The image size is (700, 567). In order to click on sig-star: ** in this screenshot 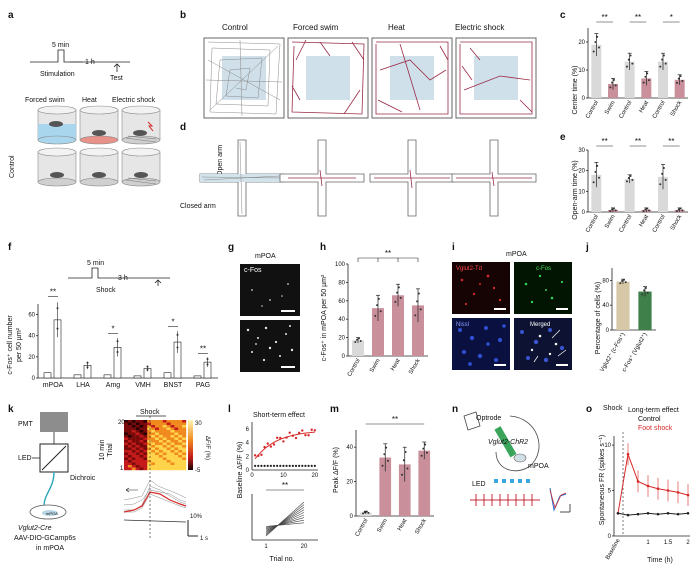, I will do `click(203, 349)`.